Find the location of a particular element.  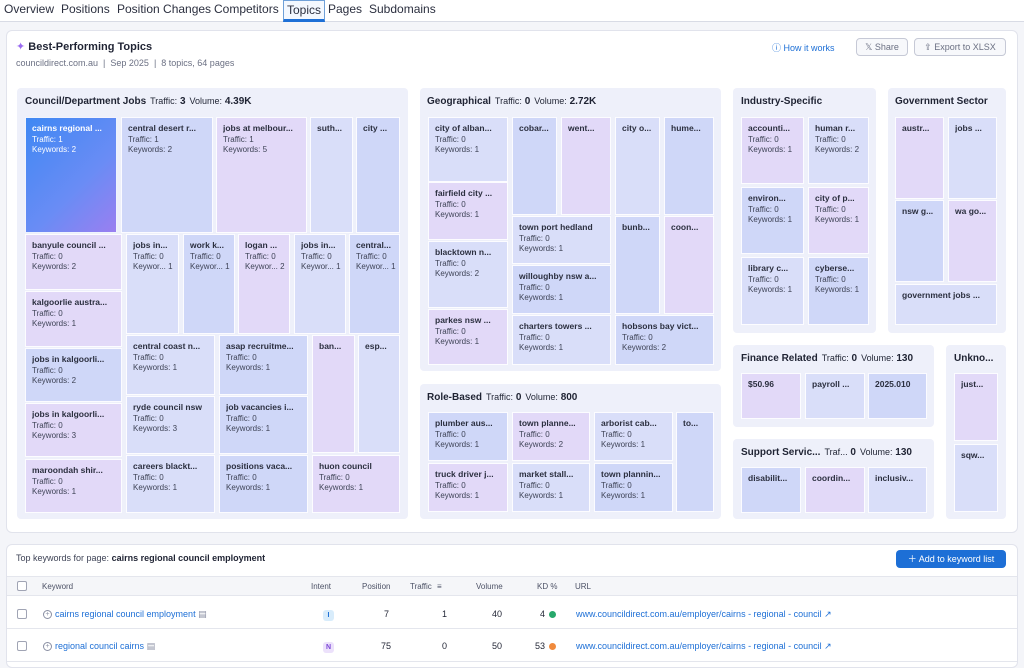

tab-overview: Overview is located at coordinates (29, 9).